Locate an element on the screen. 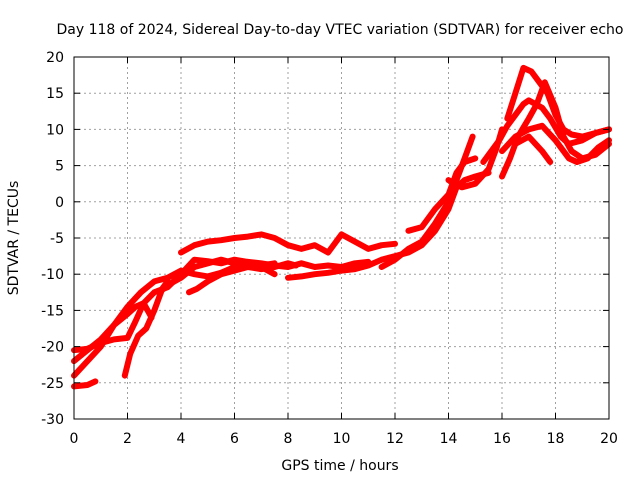  x-tick-label: 2 is located at coordinates (127, 439).